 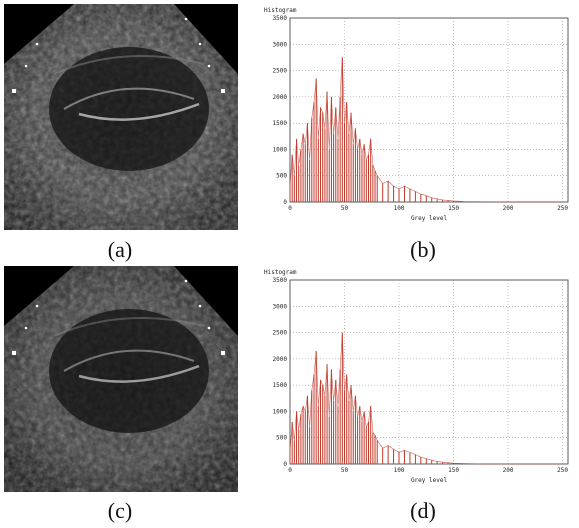 I want to click on caption-c: (c), so click(x=120, y=510).